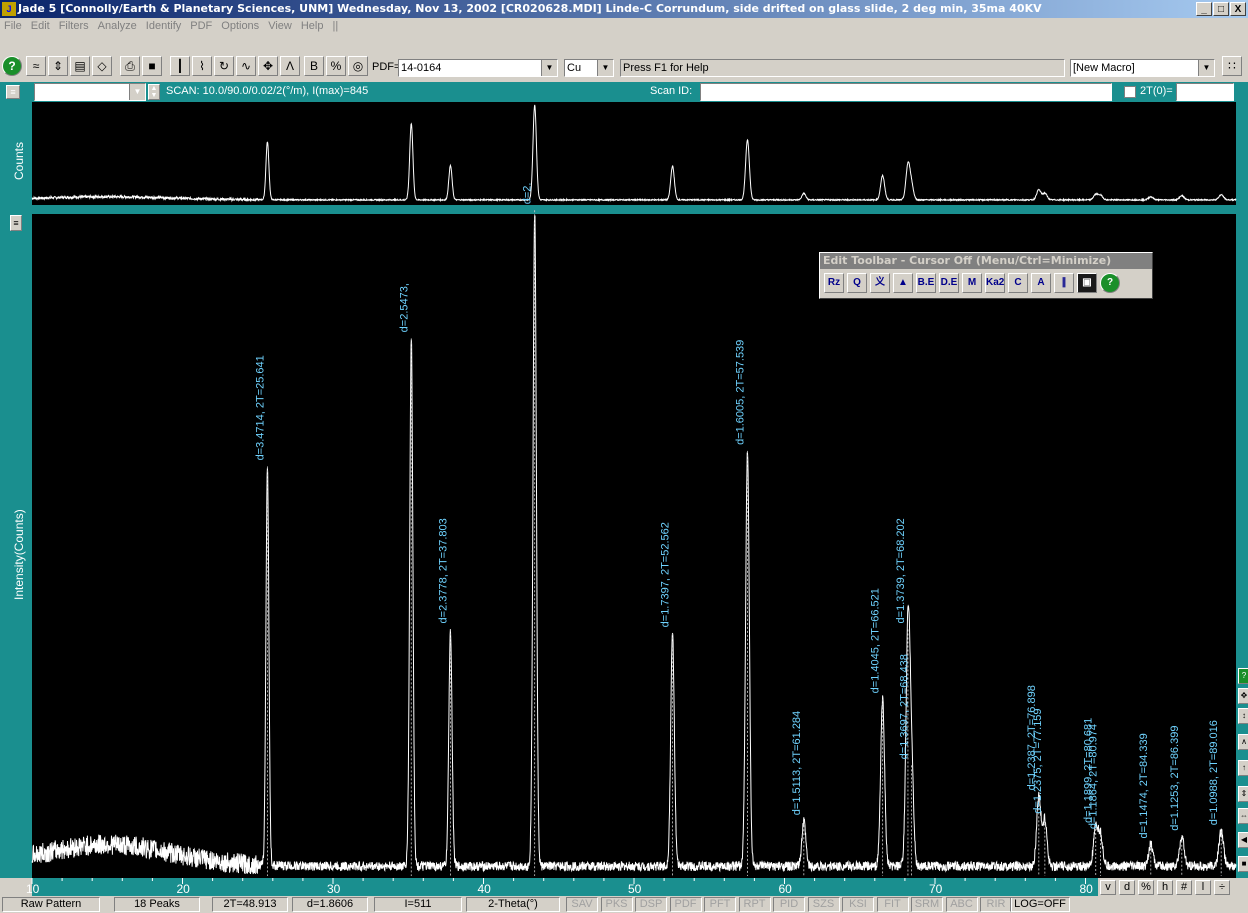 Image resolution: width=1248 pixels, height=913 pixels. Describe the element at coordinates (1094, 776) in the screenshot. I see `peak-label: d=1.1864, 2T=80.974` at that location.